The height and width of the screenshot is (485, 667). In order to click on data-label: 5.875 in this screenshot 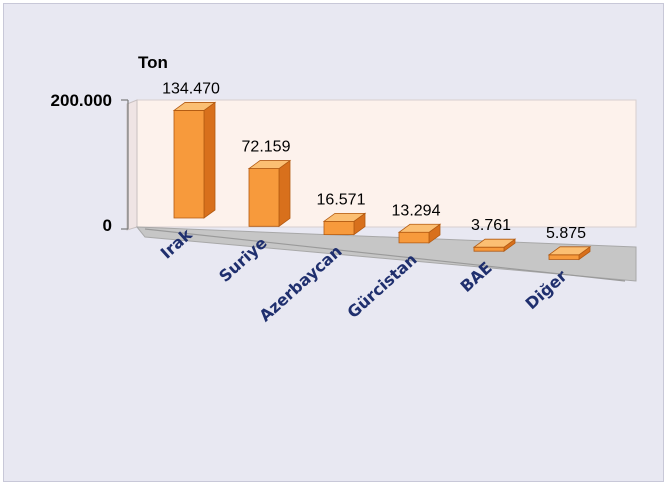, I will do `click(566, 233)`.